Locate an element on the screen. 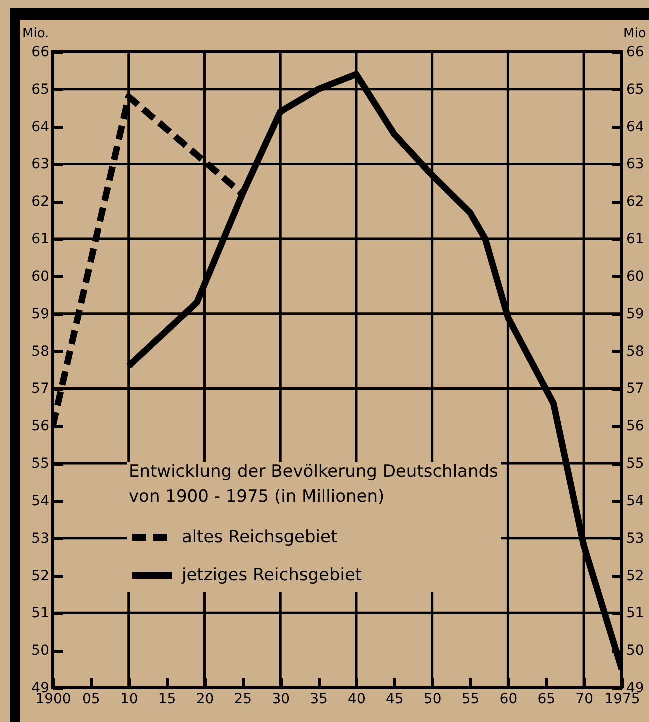  x-tick-label: 15 is located at coordinates (167, 700).